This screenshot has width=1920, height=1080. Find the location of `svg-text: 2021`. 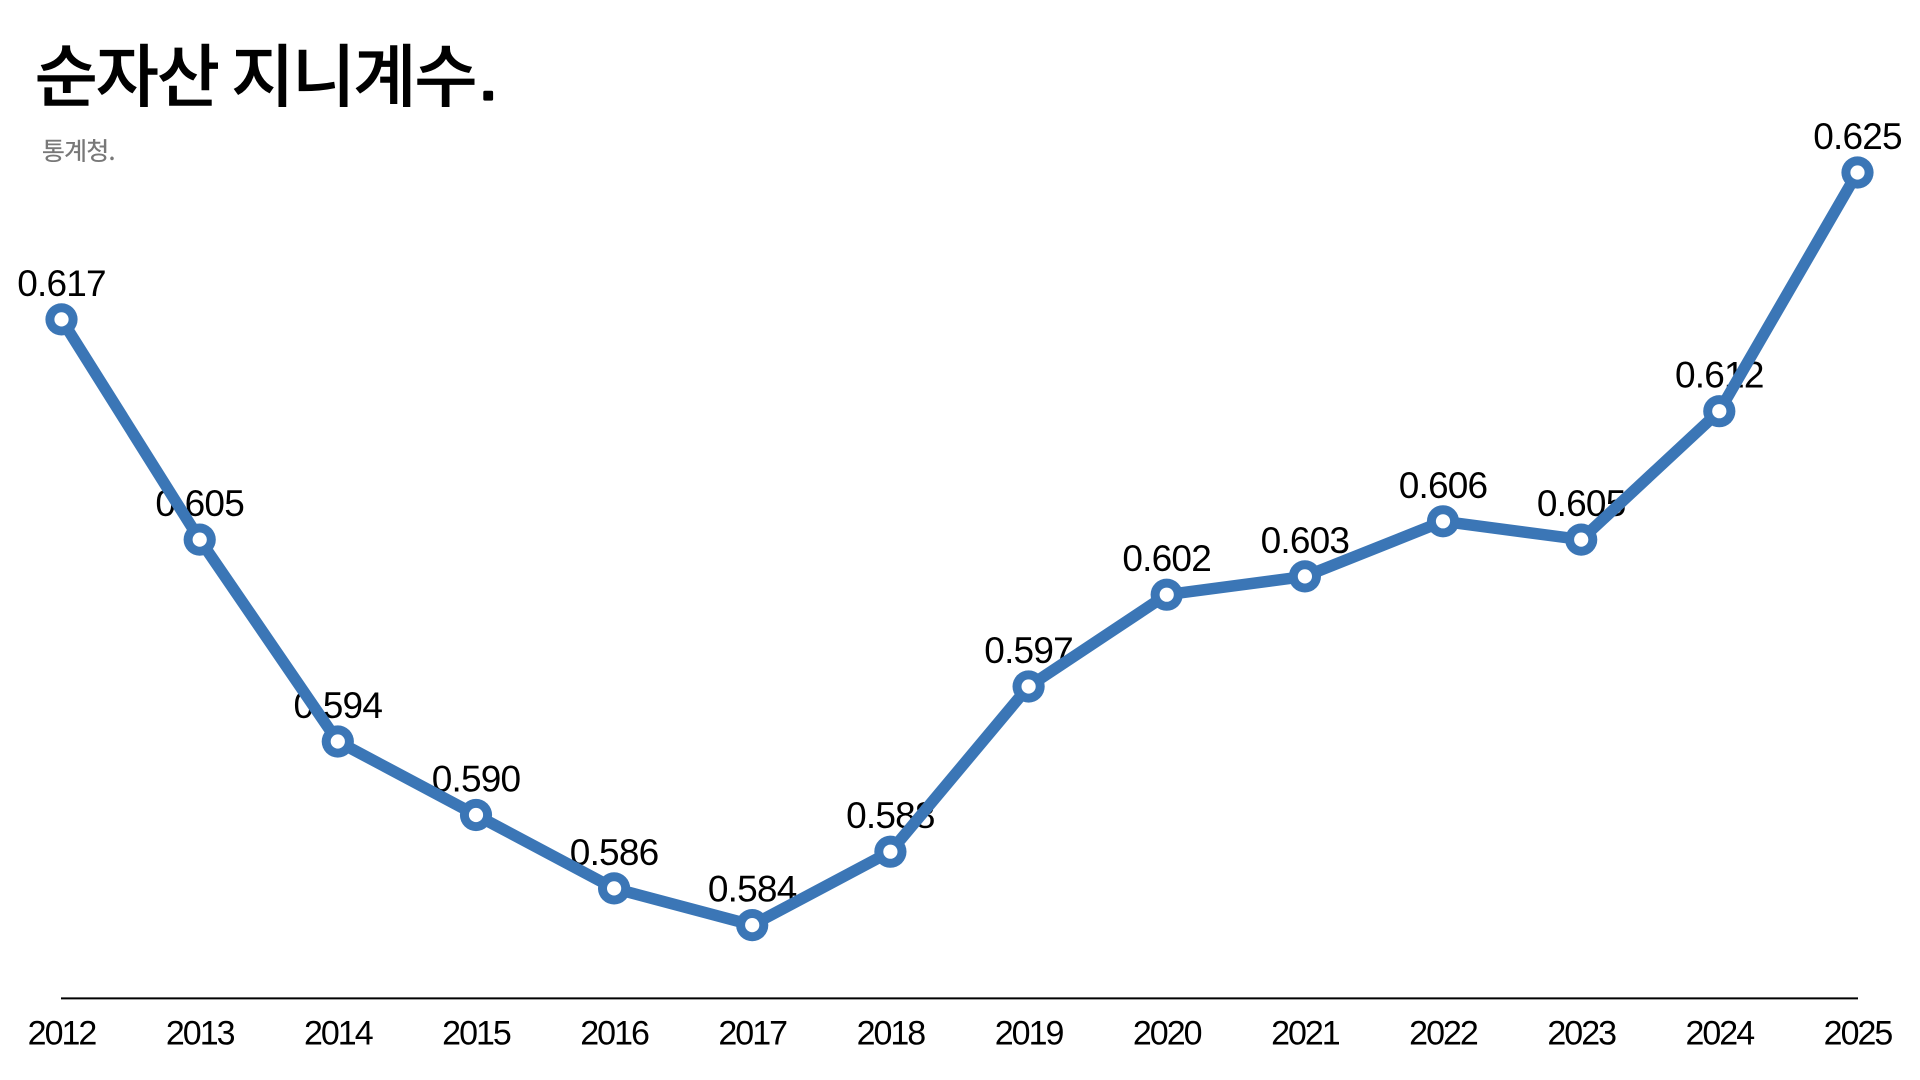

svg-text: 2021 is located at coordinates (1305, 1034).